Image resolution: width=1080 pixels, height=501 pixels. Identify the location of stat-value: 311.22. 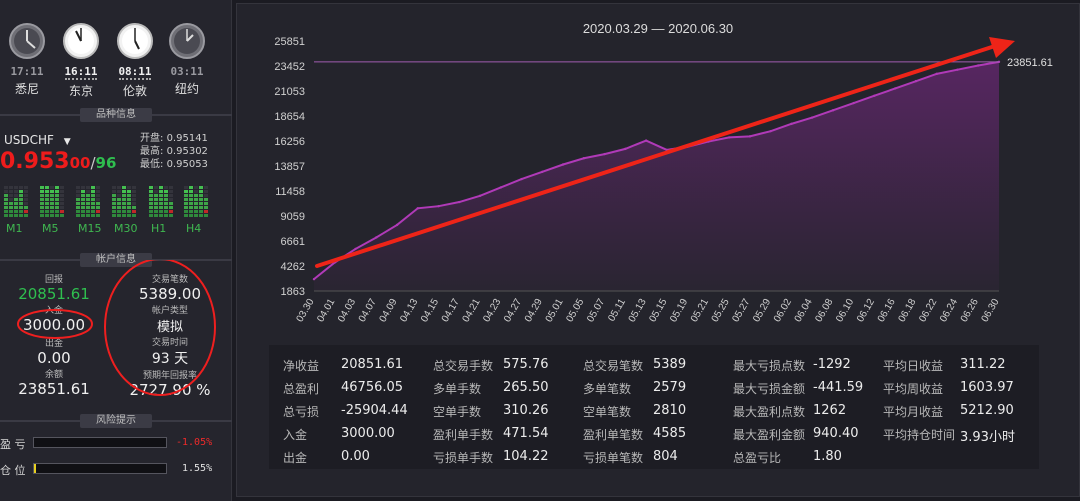
(983, 364).